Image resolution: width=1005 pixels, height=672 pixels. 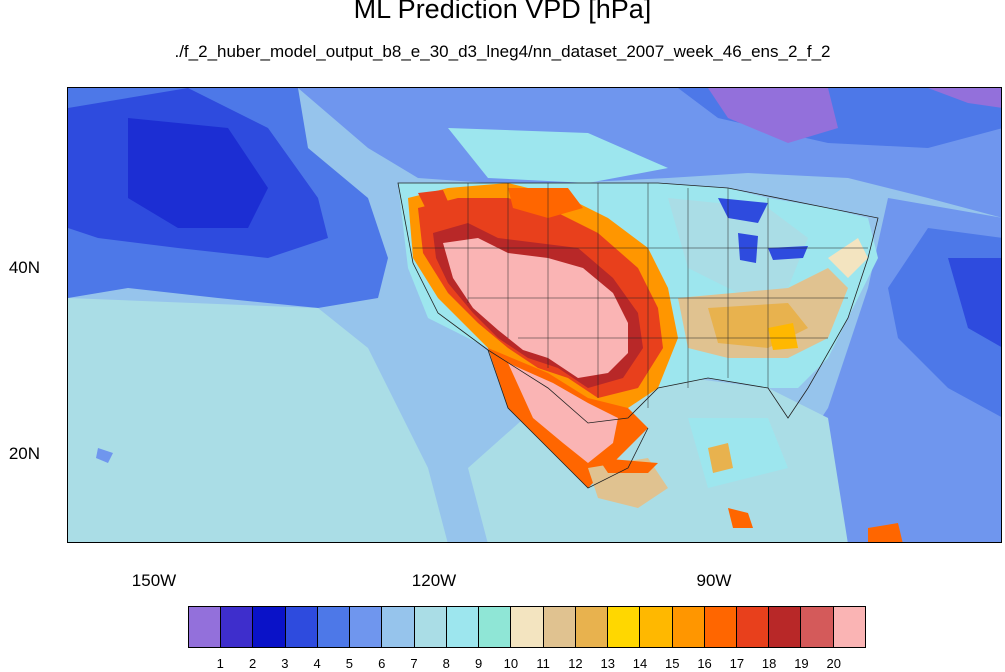 I want to click on lat-tick-40n: 40N, so click(x=24, y=267).